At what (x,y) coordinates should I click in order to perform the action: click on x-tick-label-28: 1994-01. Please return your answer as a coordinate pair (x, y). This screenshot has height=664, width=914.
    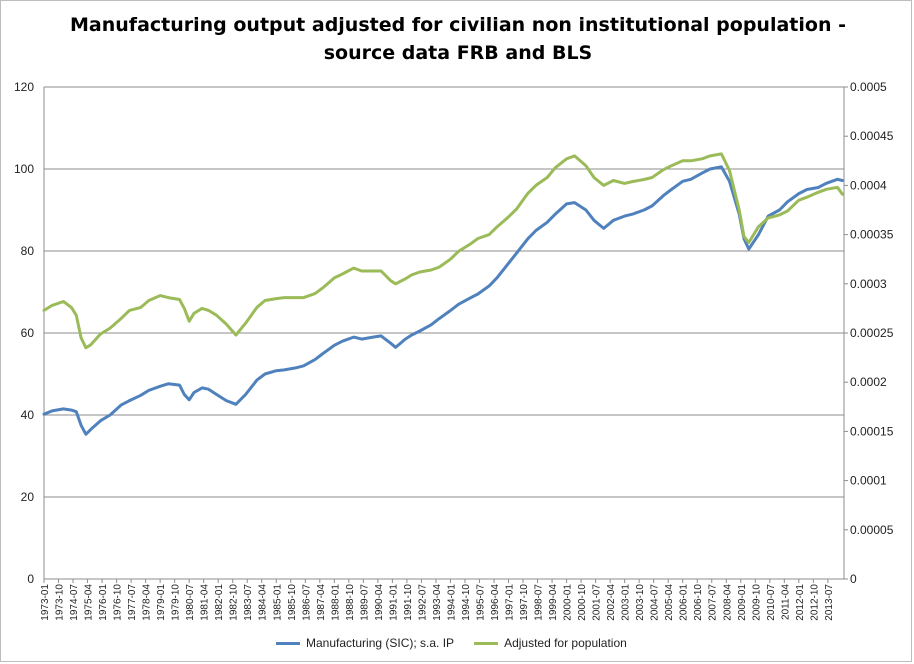
    Looking at the image, I should click on (451, 602).